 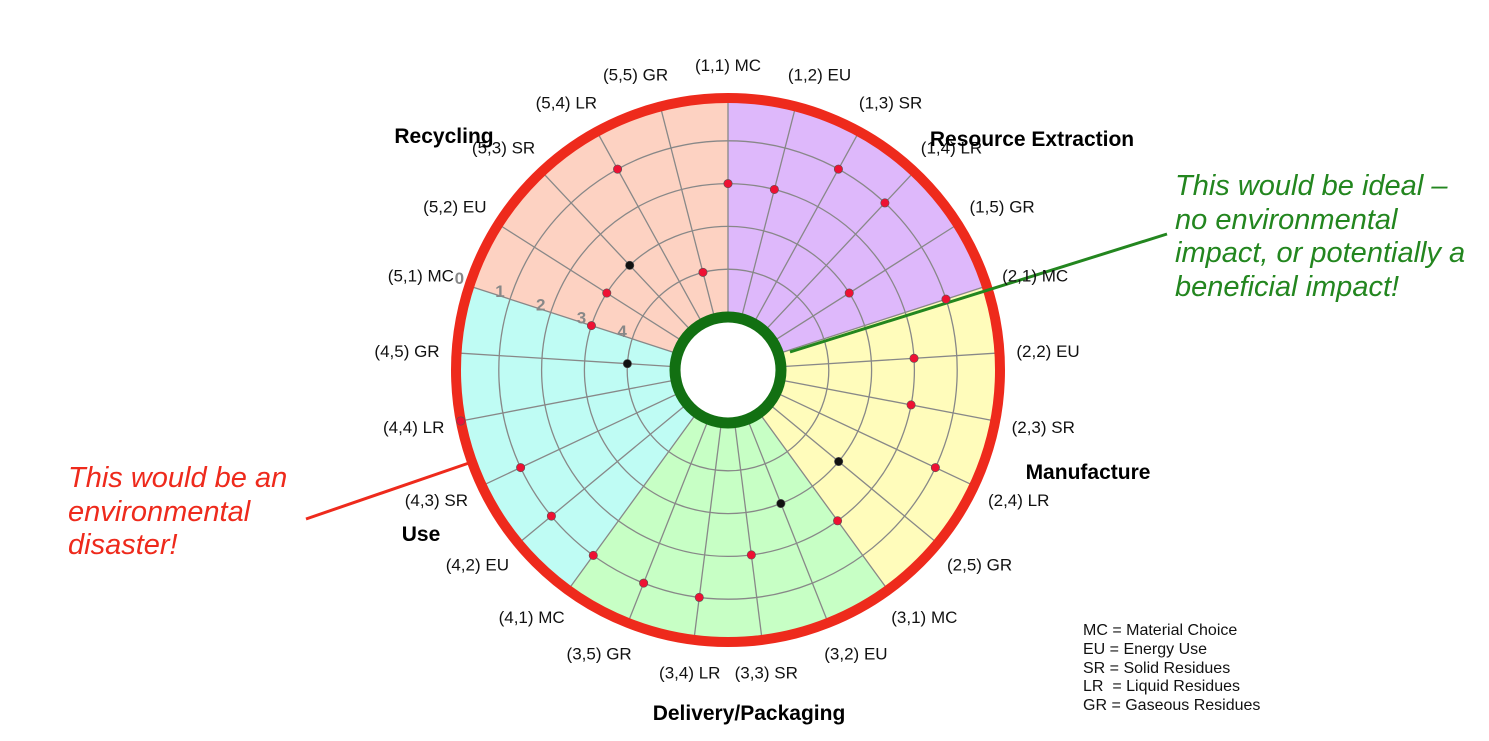 What do you see at coordinates (413, 427) in the screenshot?
I see `spoke-label: (4,4) LR` at bounding box center [413, 427].